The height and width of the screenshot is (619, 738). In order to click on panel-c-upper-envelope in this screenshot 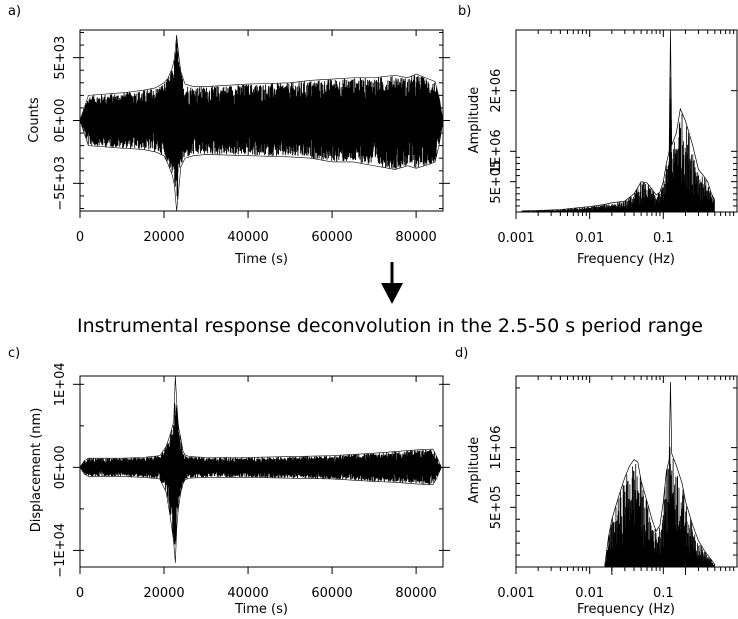, I will do `click(261, 422)`.